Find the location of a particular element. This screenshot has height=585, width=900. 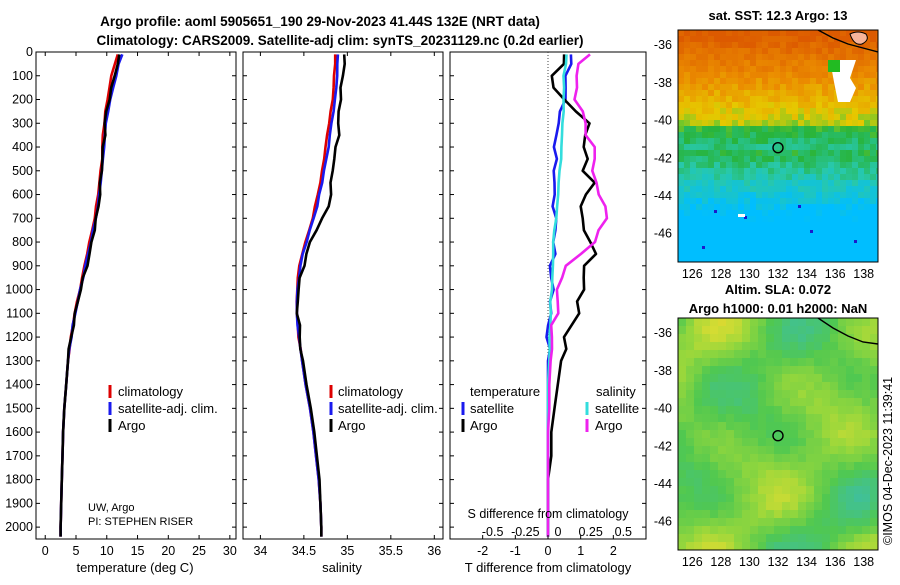

series-line-t-argo is located at coordinates (572, 295).